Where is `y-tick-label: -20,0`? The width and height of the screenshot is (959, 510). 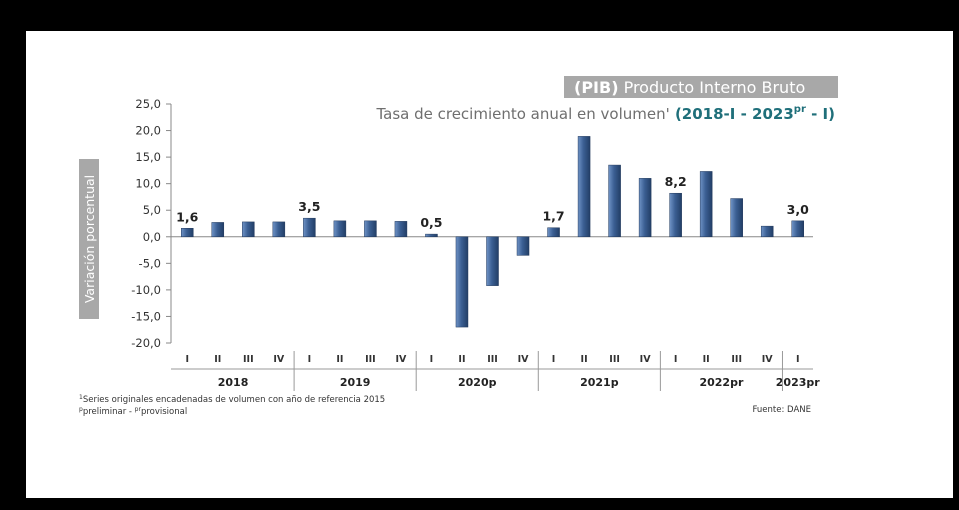 y-tick-label: -20,0 is located at coordinates (146, 343).